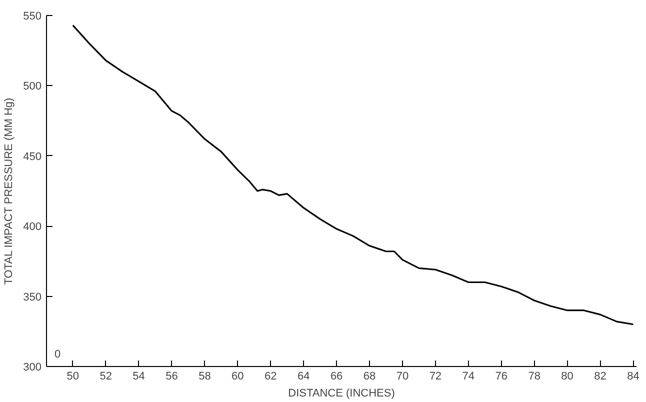 The width and height of the screenshot is (646, 402). I want to click on y-tick-label: 550, so click(32, 16).